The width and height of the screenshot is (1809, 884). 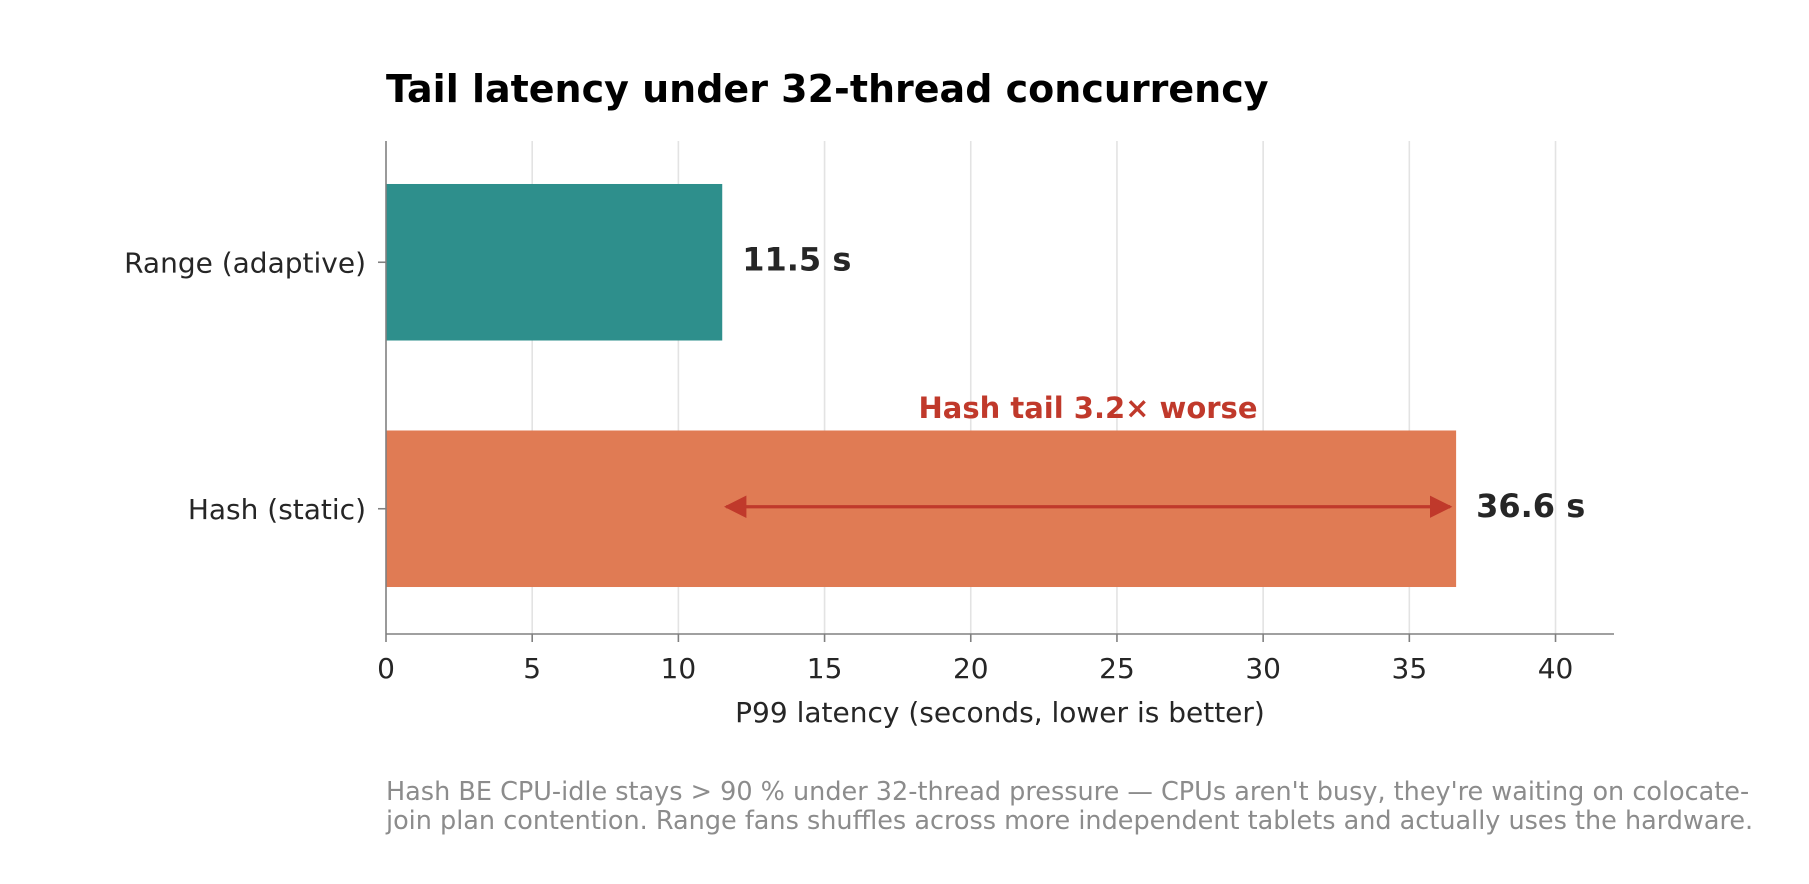 I want to click on chart-title: Tail latency under 32-thread concurrency, so click(x=827, y=89).